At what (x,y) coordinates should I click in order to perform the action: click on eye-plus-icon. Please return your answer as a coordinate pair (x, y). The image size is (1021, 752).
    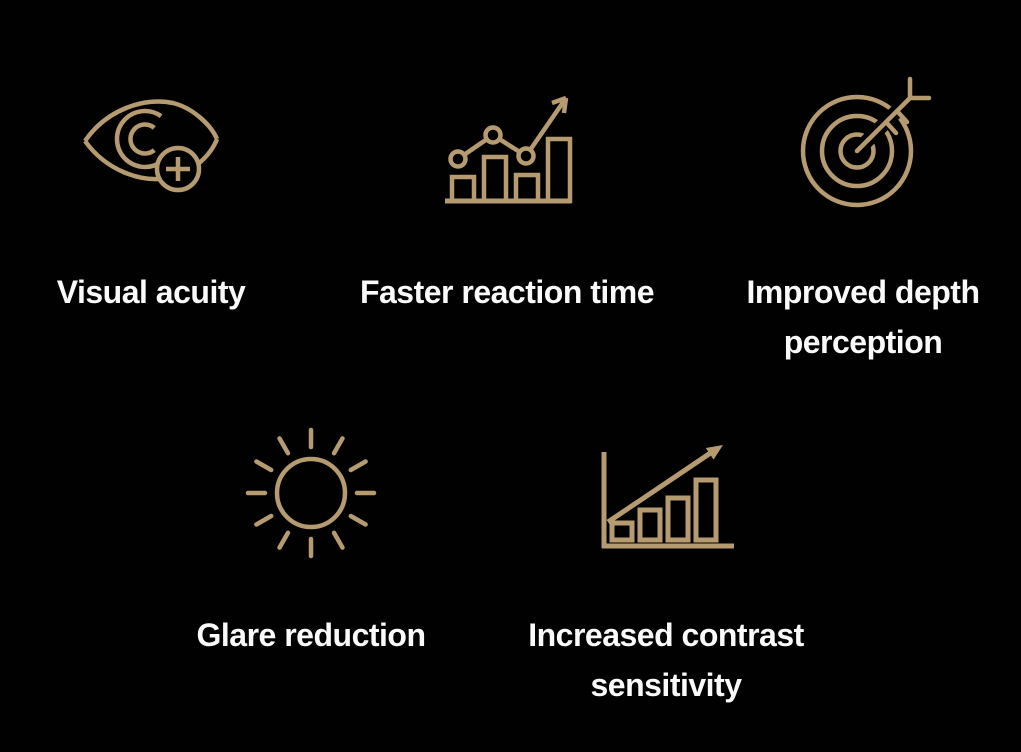
    Looking at the image, I should click on (151, 145).